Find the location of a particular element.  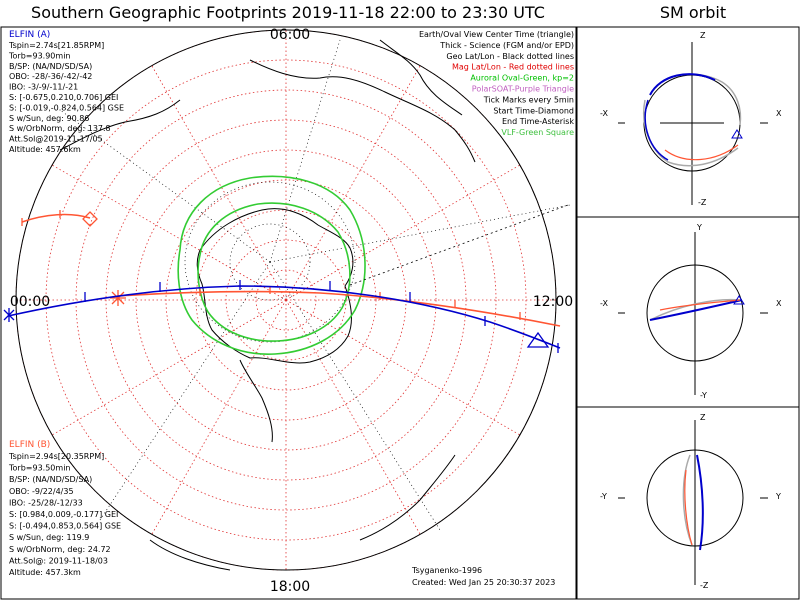

elfin-a-info-line: IBO: -3/-9/-11/-21 is located at coordinates (43, 87).